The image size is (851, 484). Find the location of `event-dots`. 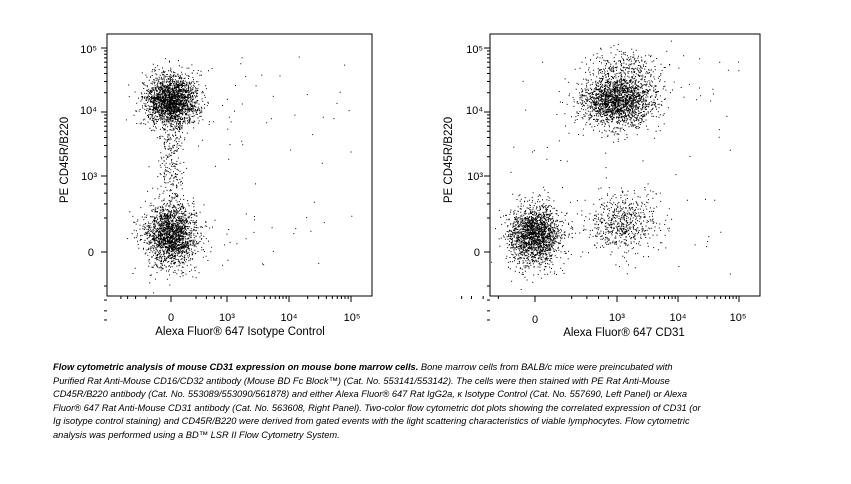

event-dots is located at coordinates (239, 175).